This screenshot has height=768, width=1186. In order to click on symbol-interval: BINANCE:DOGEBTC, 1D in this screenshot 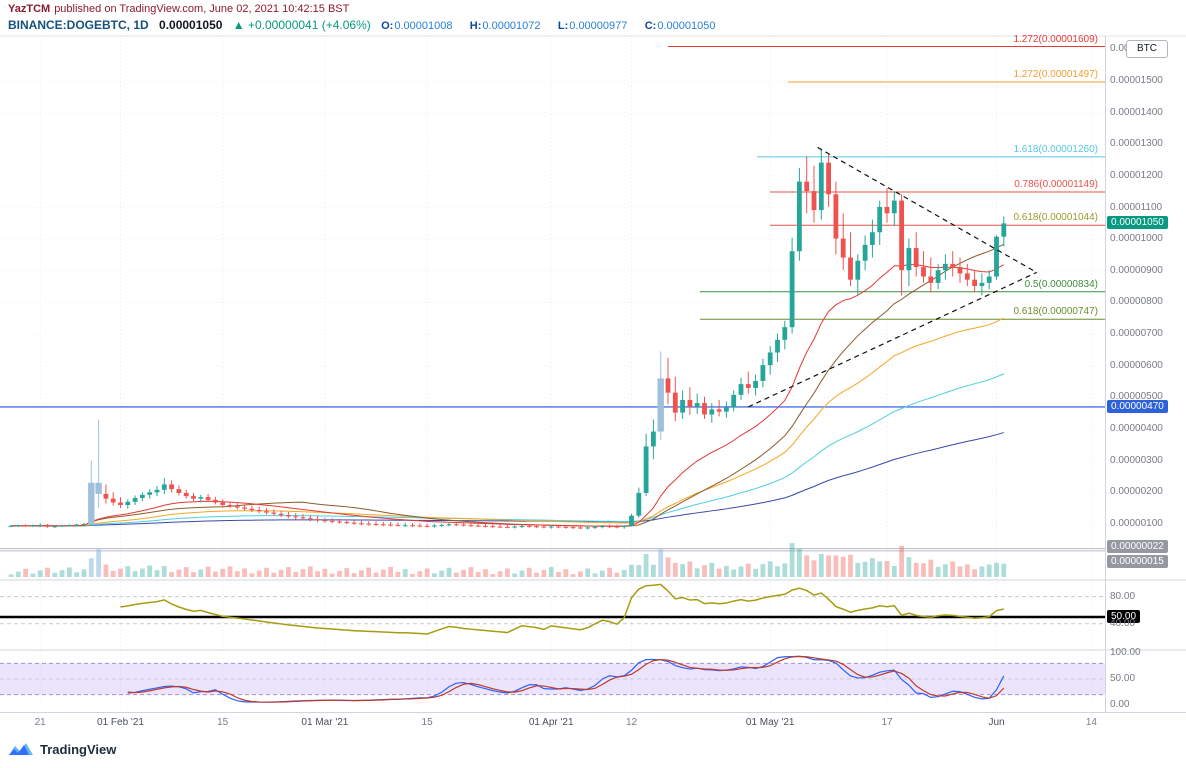, I will do `click(78, 25)`.